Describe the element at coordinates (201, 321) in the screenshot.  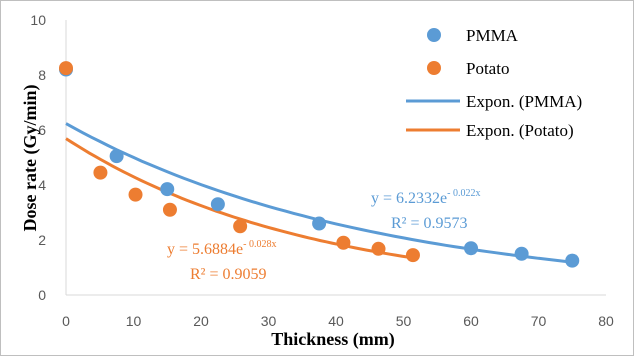
I see `x-tick-label: 20` at that location.